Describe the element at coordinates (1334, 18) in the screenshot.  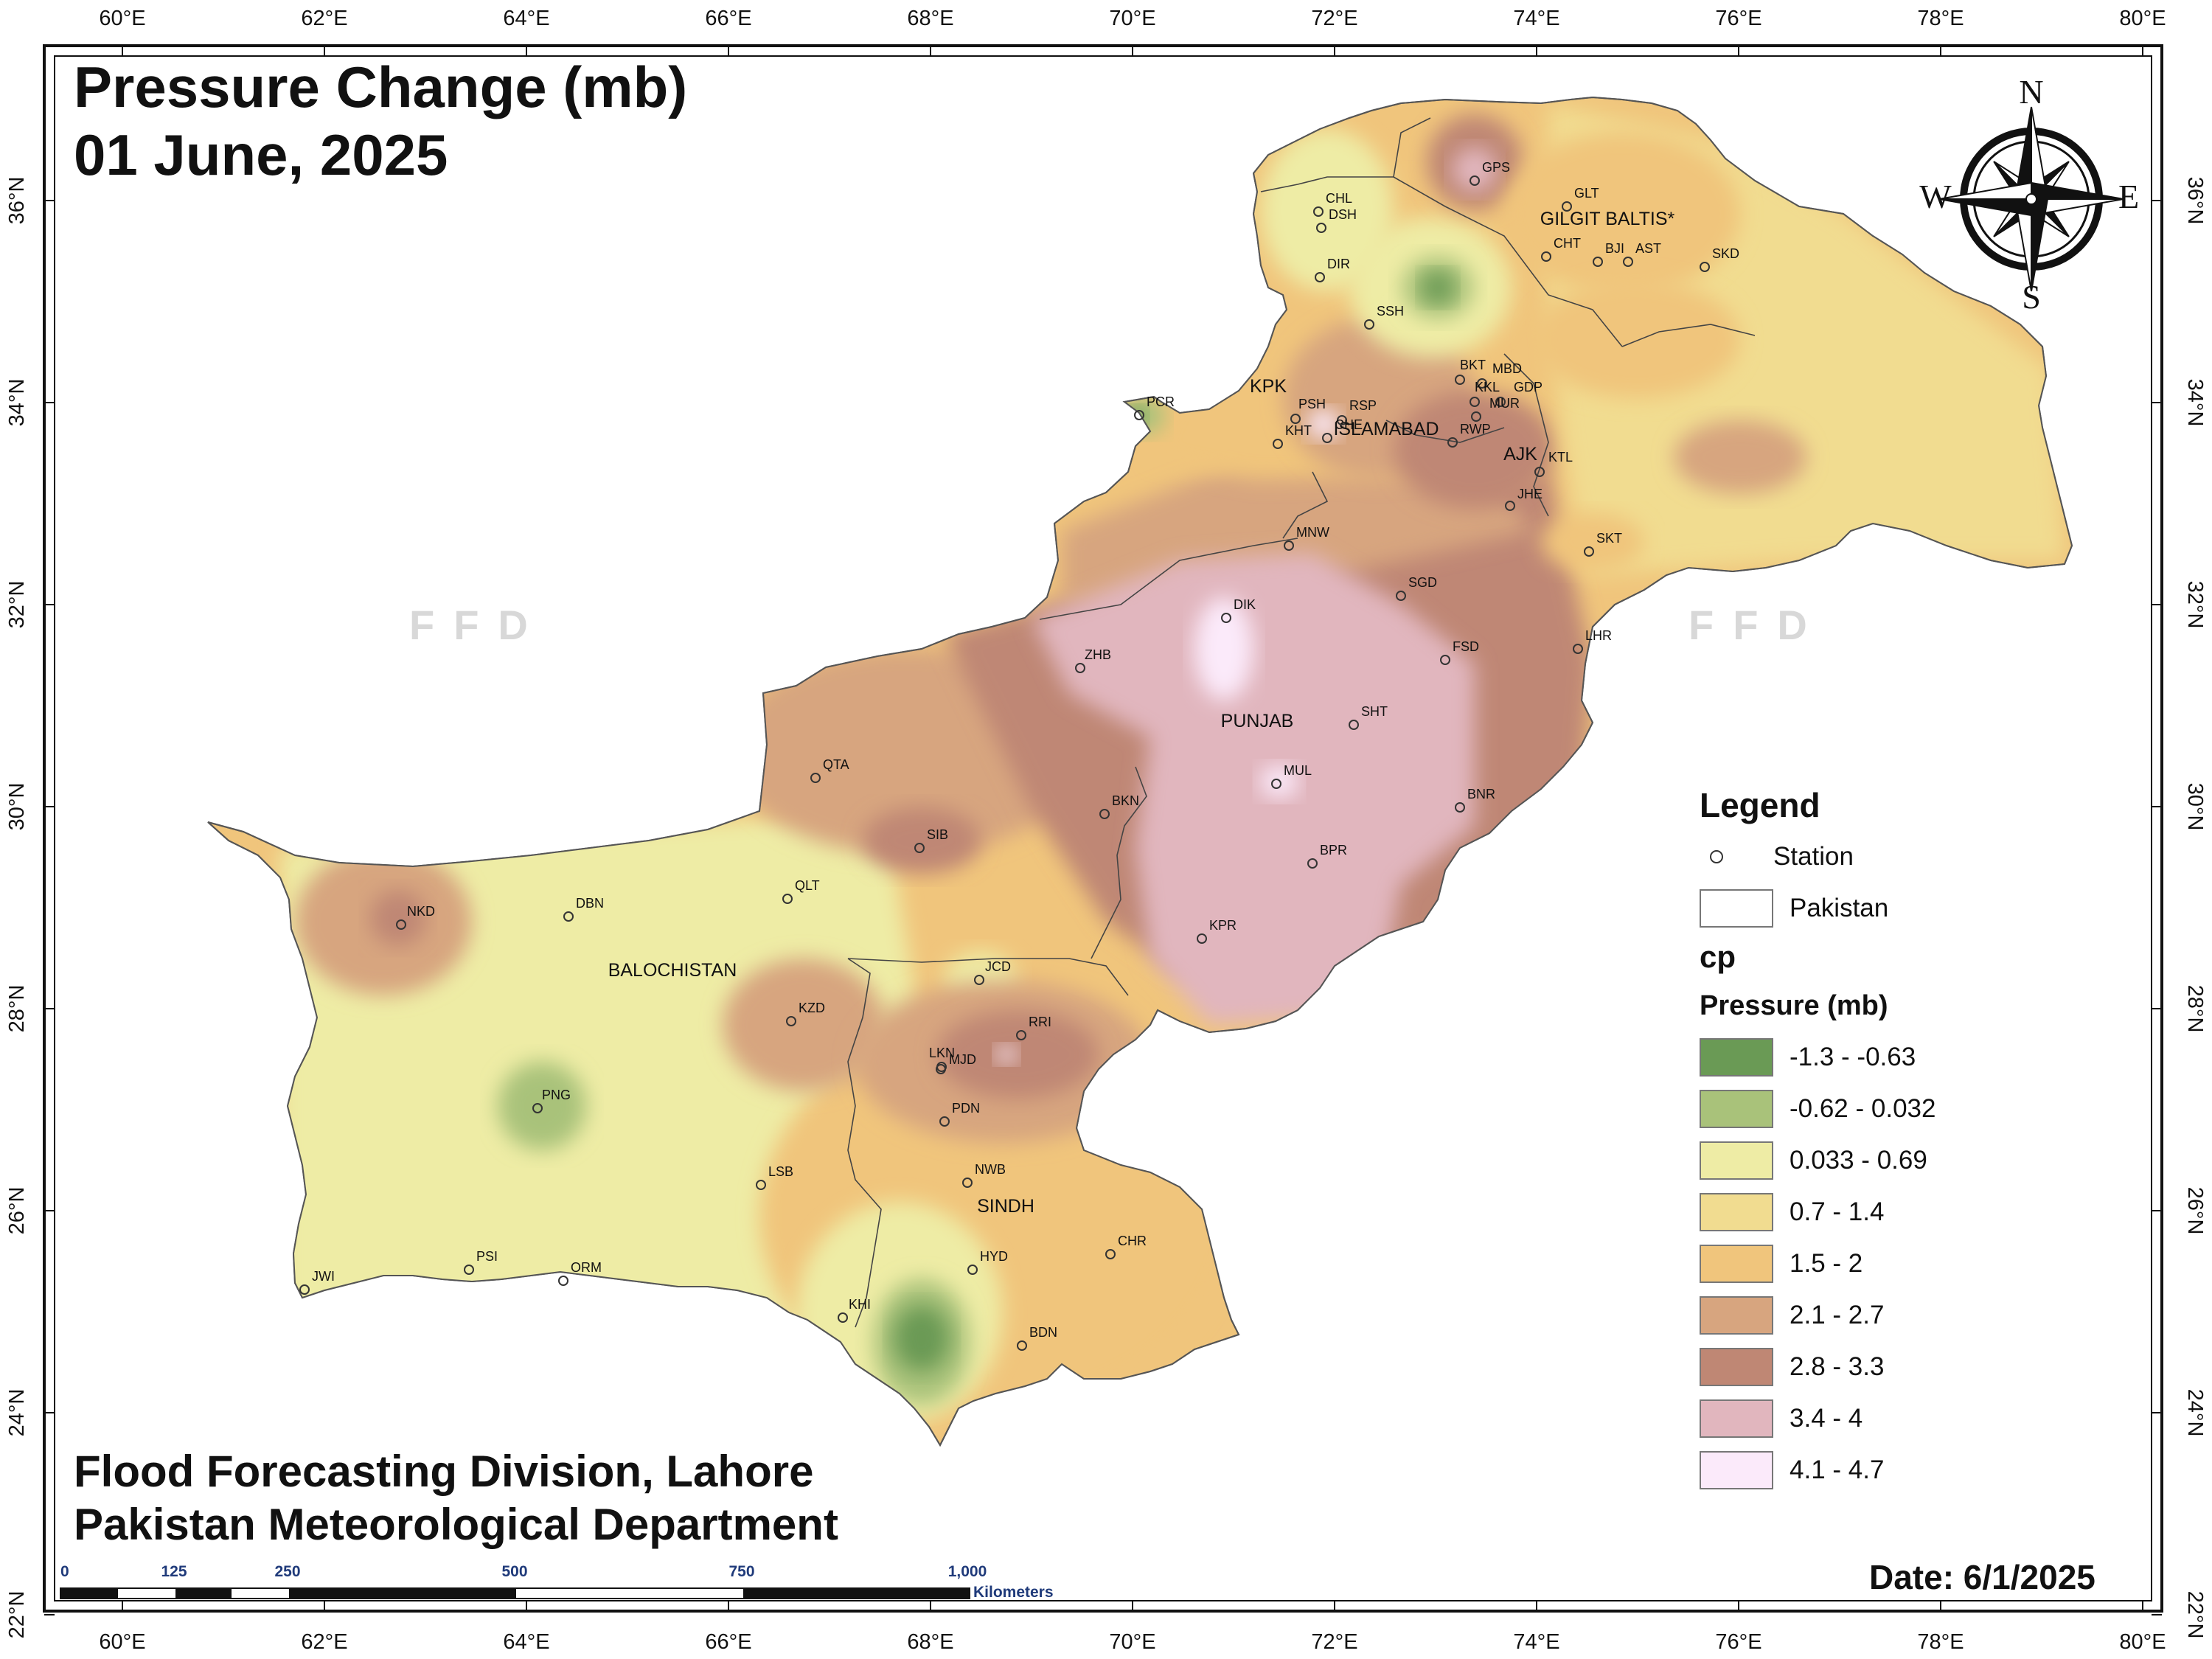
I see `lon-label-top: 72°E` at that location.